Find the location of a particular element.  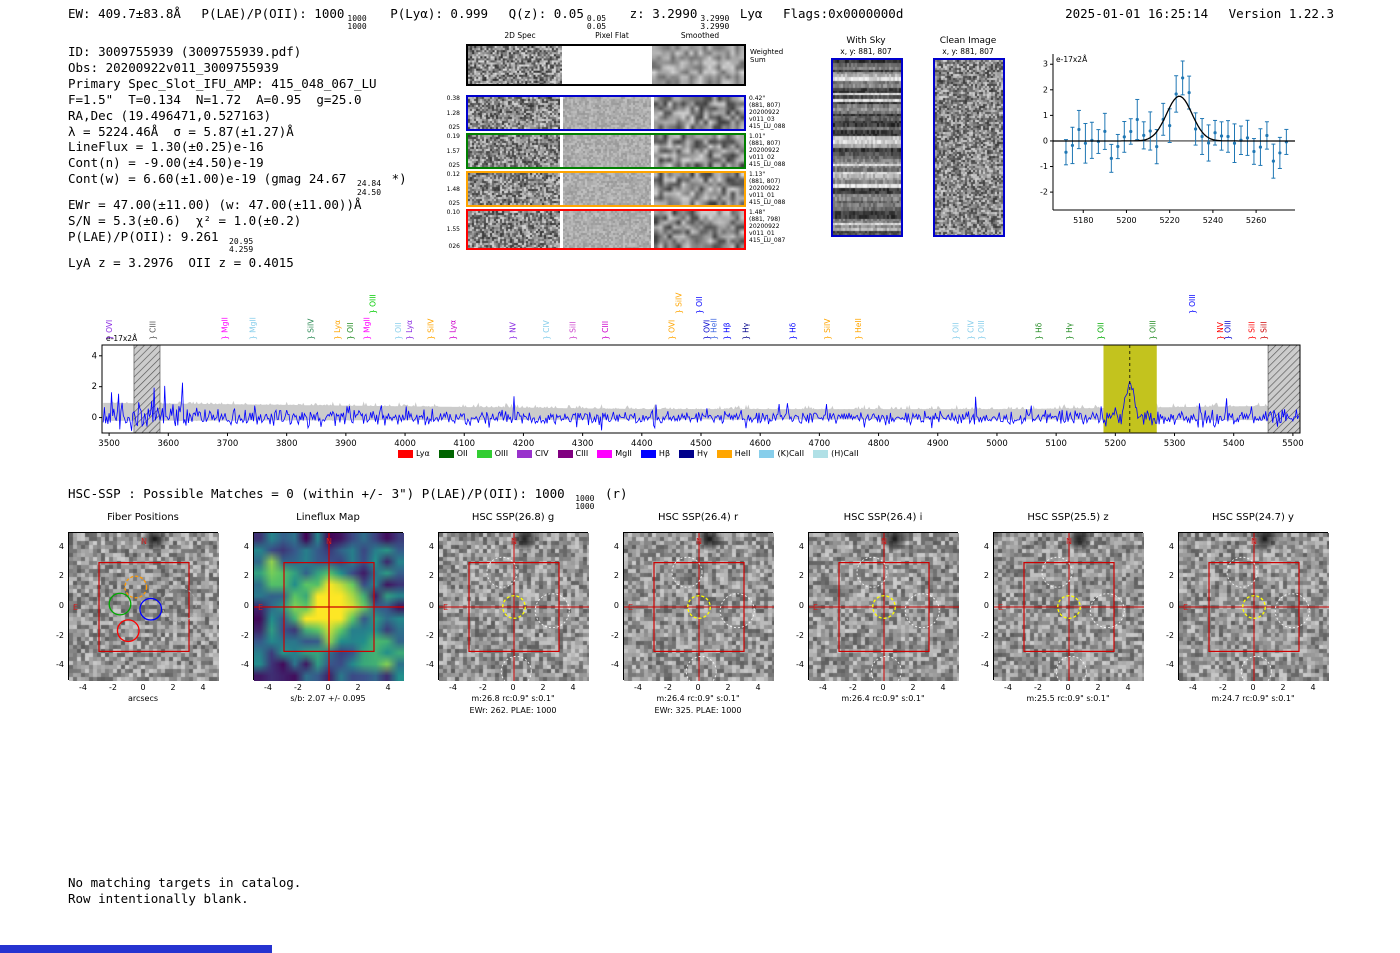

legend-item: HeII is located at coordinates (733, 453).